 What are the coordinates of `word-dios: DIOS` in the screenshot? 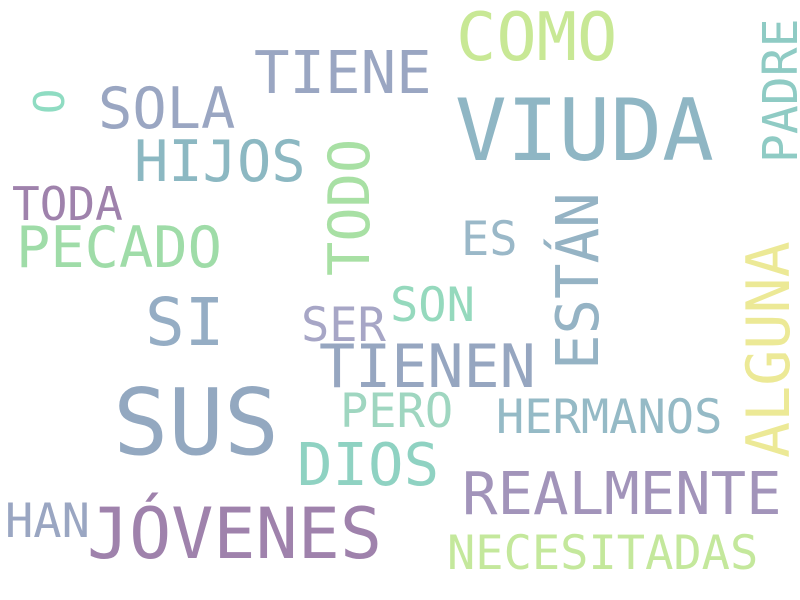 It's located at (368, 464).